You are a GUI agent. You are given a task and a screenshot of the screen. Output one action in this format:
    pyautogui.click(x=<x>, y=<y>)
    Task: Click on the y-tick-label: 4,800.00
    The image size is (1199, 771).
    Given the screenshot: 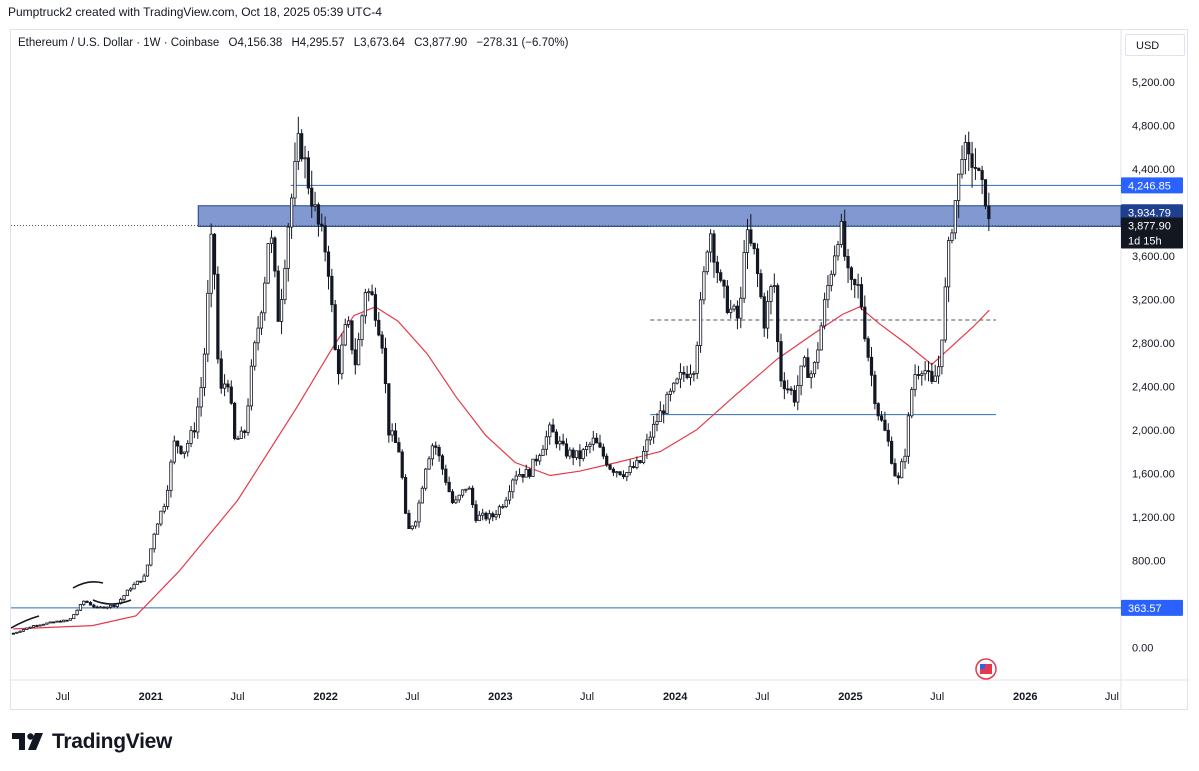 What is the action you would take?
    pyautogui.click(x=1153, y=126)
    